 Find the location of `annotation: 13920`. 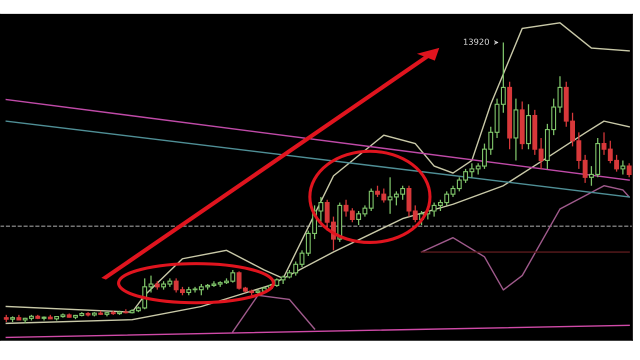

annotation: 13920 is located at coordinates (476, 41).